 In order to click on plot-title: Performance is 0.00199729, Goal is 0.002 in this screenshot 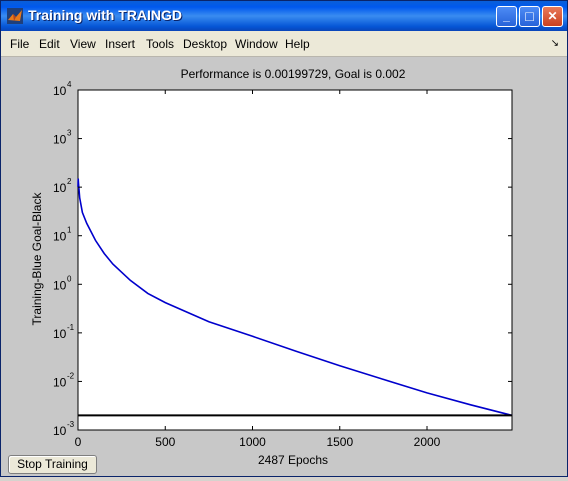, I will do `click(293, 74)`.